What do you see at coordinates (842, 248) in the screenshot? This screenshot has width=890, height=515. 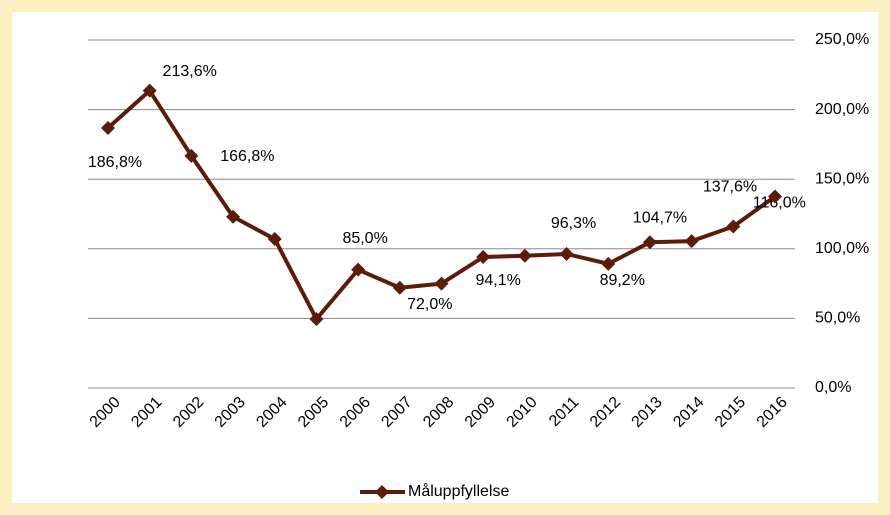 I see `y-tick-label: 100,0%` at bounding box center [842, 248].